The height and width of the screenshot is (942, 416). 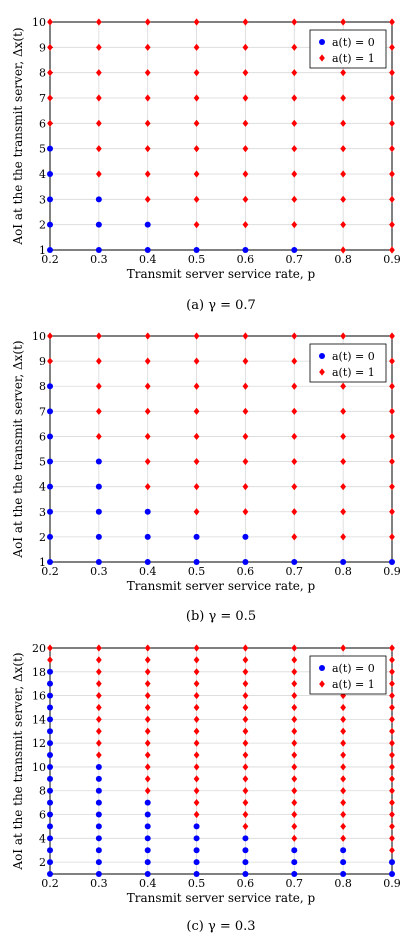 What do you see at coordinates (197, 571) in the screenshot?
I see `x-tick-label: 0.5` at bounding box center [197, 571].